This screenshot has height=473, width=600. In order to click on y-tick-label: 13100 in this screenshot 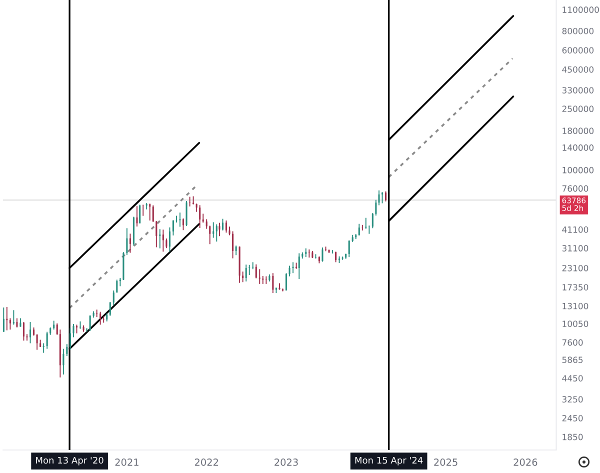, I will do `click(575, 306)`.